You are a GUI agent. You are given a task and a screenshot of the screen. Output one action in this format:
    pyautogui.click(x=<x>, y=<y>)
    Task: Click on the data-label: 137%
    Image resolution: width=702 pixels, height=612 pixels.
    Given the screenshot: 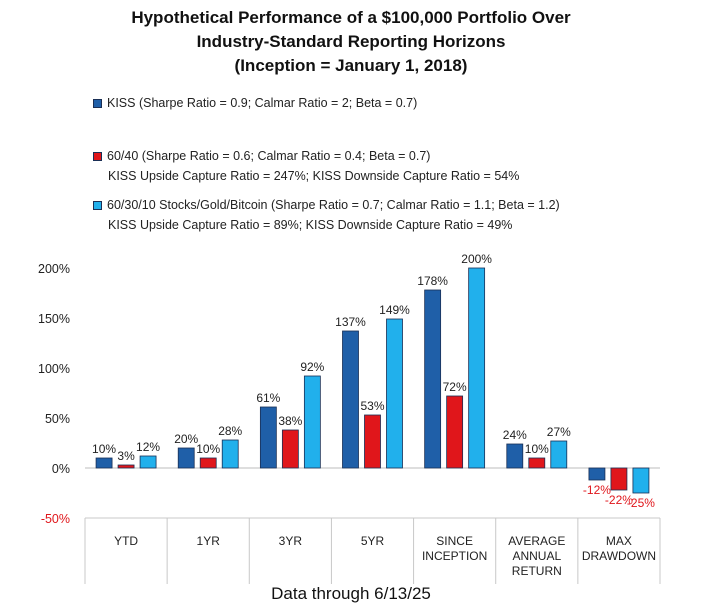 What is the action you would take?
    pyautogui.click(x=350, y=322)
    